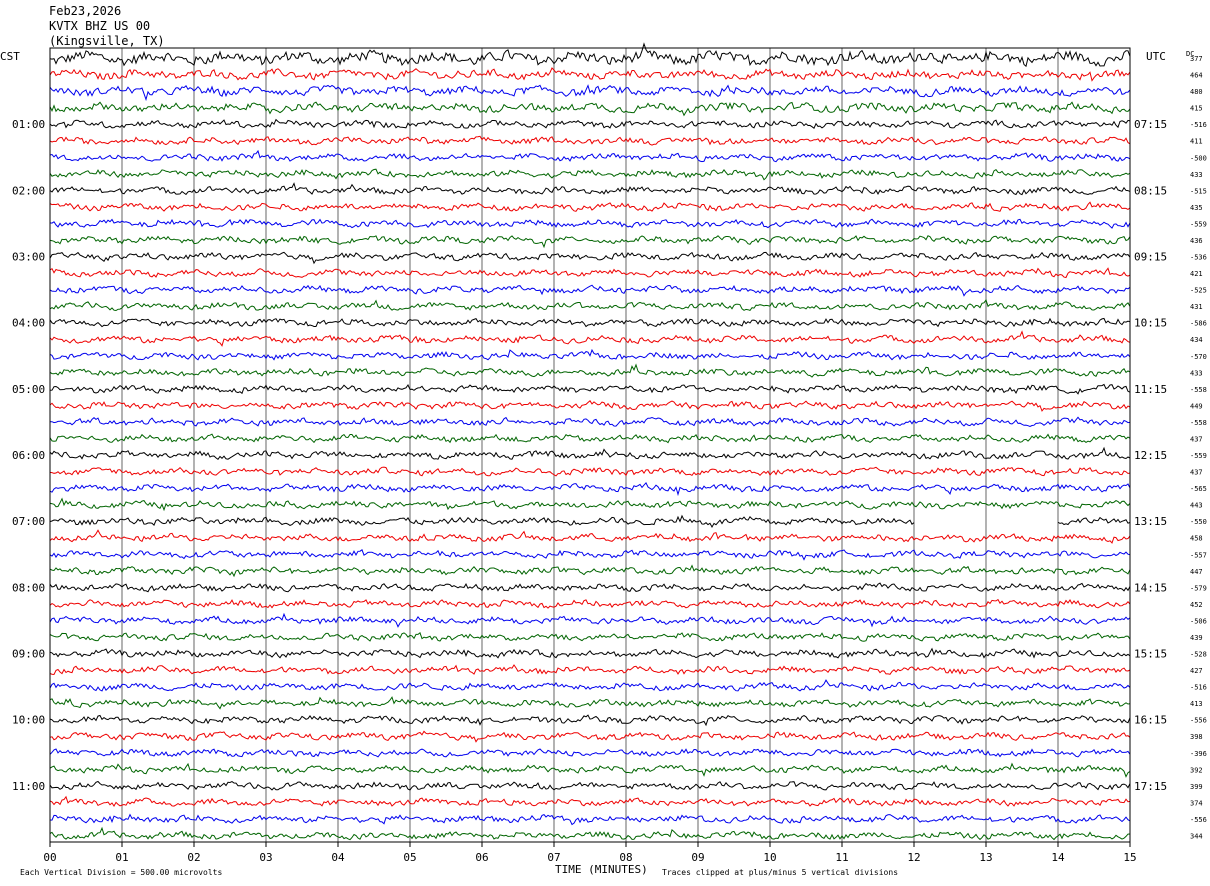 This screenshot has width=1210, height=886. Describe the element at coordinates (1196, 142) in the screenshot. I see `dc-offset-label: 411` at that location.